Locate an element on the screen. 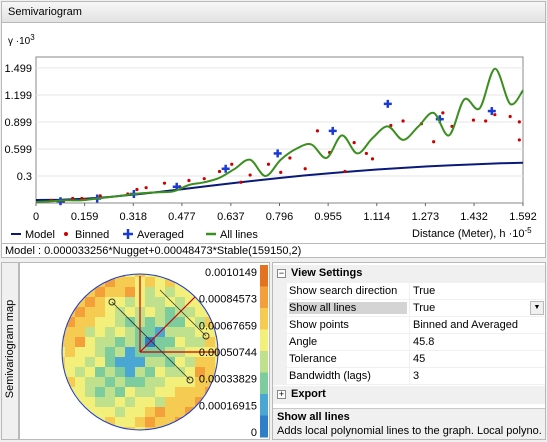  overlay-handle-icon is located at coordinates (190, 380).